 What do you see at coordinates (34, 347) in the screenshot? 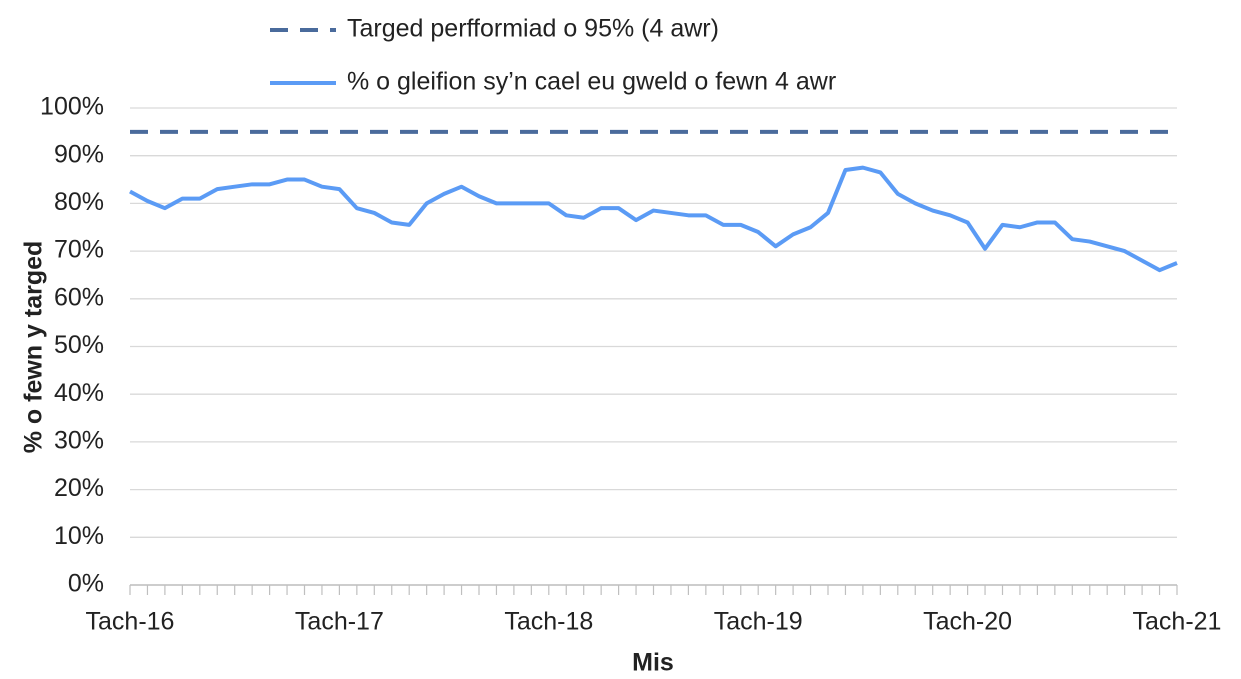
I see `y-axis-label: % o fewn y targed` at bounding box center [34, 347].